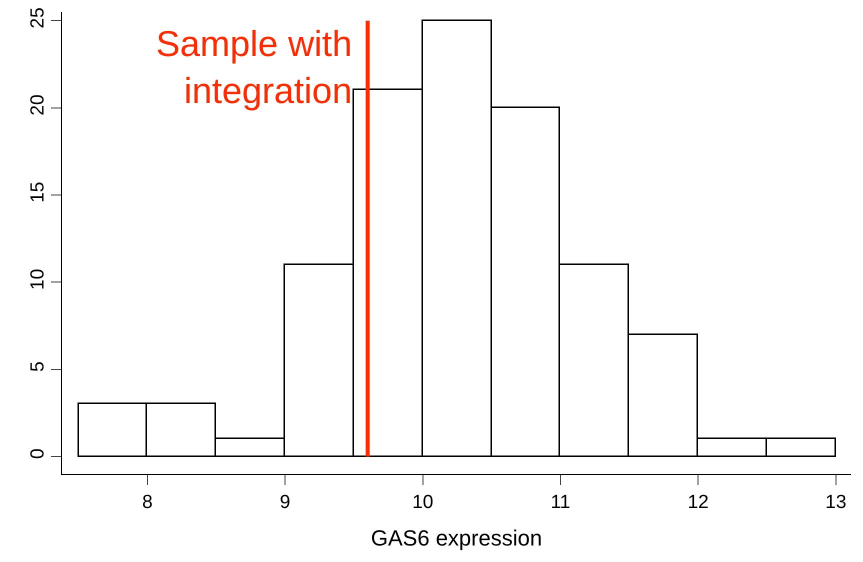  Describe the element at coordinates (37, 192) in the screenshot. I see `y-tick-label: 15` at that location.